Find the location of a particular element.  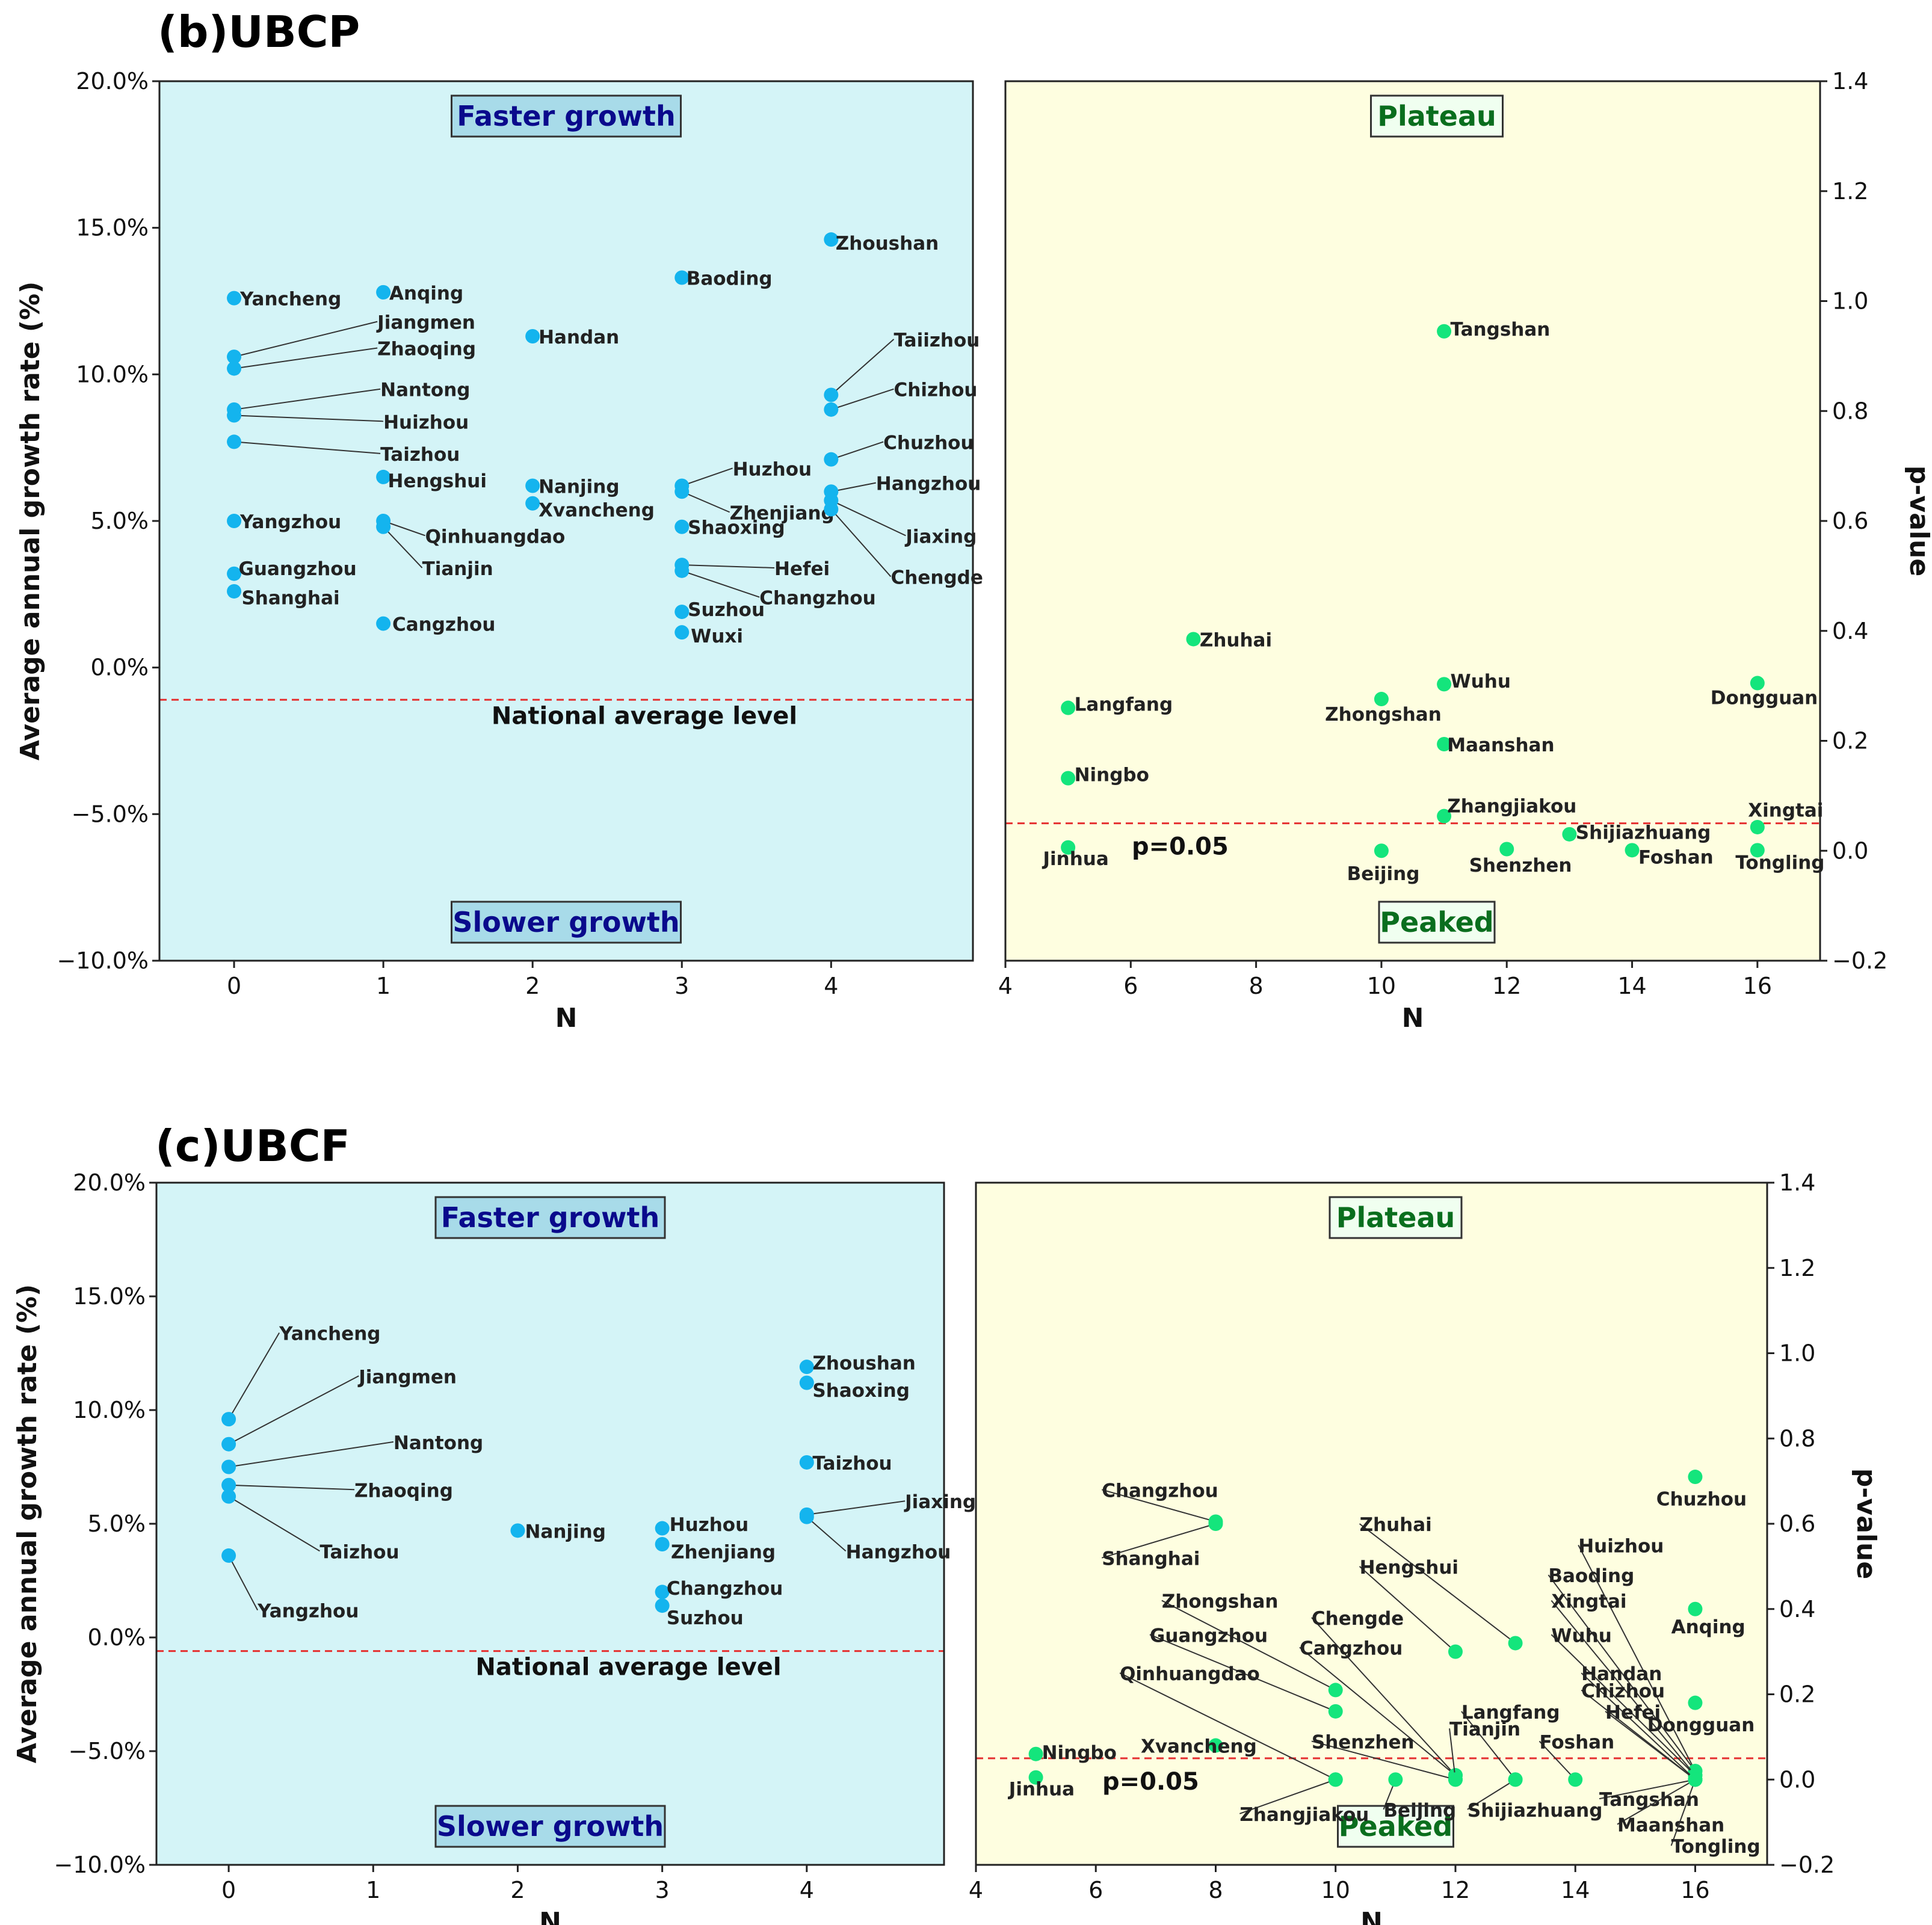

data-point-tangshan is located at coordinates (1444, 331).